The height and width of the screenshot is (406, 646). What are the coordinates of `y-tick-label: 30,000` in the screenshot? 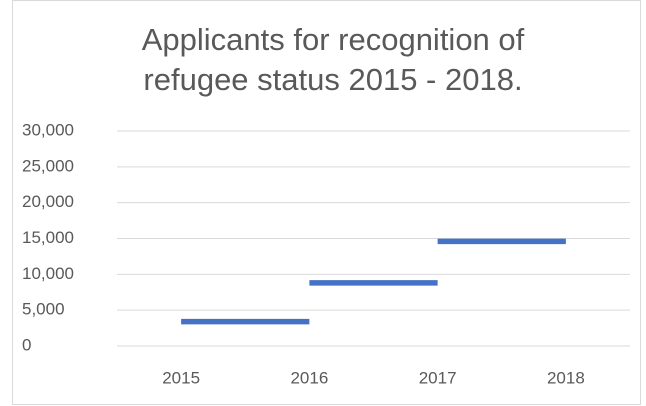 It's located at (48, 129).